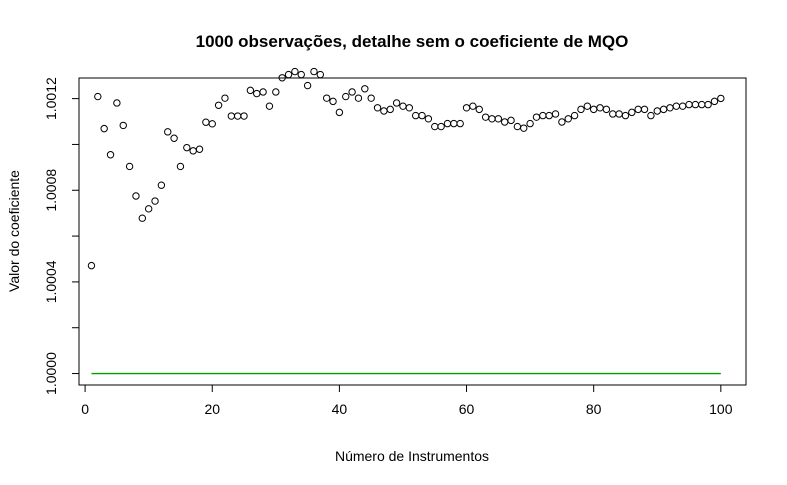  I want to click on x-axis-label: Número de Instrumentos, so click(412, 456).